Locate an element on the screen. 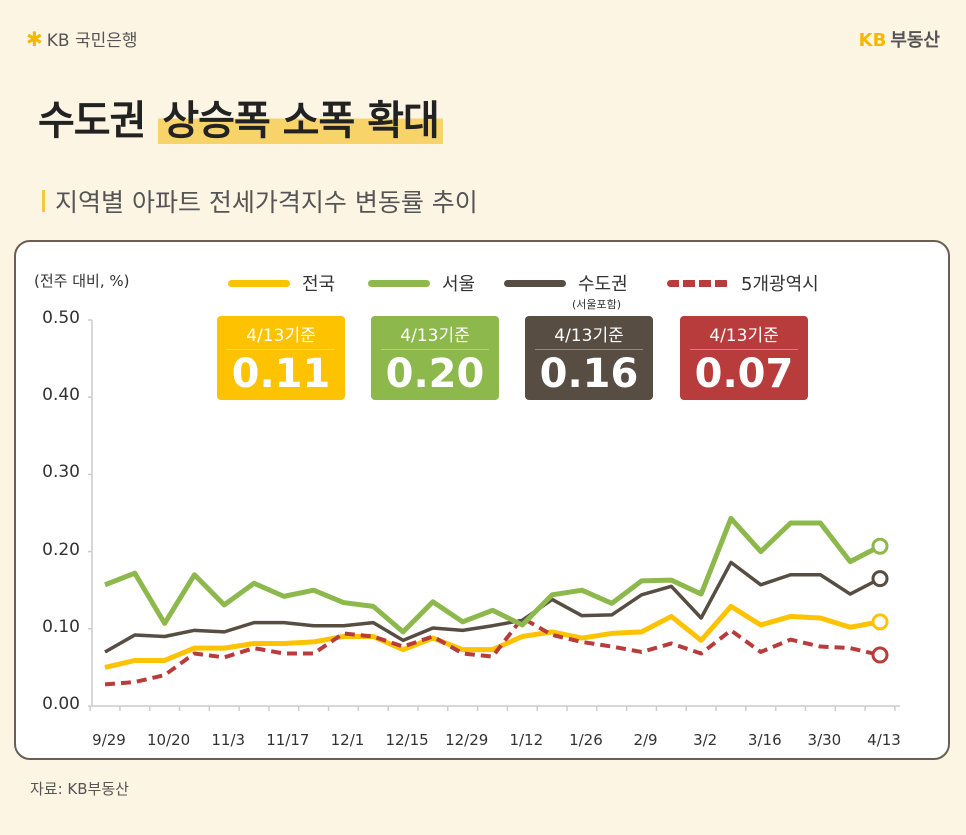  badge-capital: 4/13기준 0.16 is located at coordinates (589, 358).